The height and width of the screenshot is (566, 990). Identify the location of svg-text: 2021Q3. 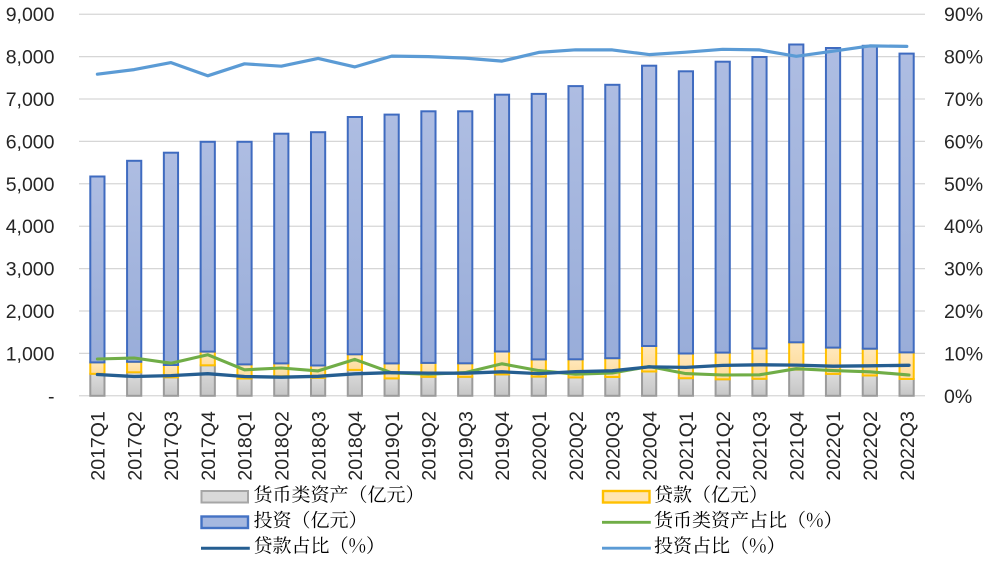
(761, 445).